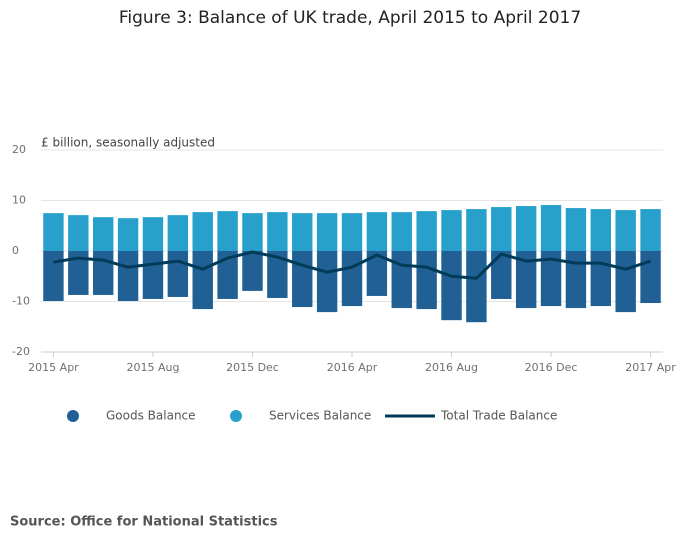 The width and height of the screenshot is (700, 549). What do you see at coordinates (650, 367) in the screenshot?
I see `x-tick-label: 2017 Apr` at bounding box center [650, 367].